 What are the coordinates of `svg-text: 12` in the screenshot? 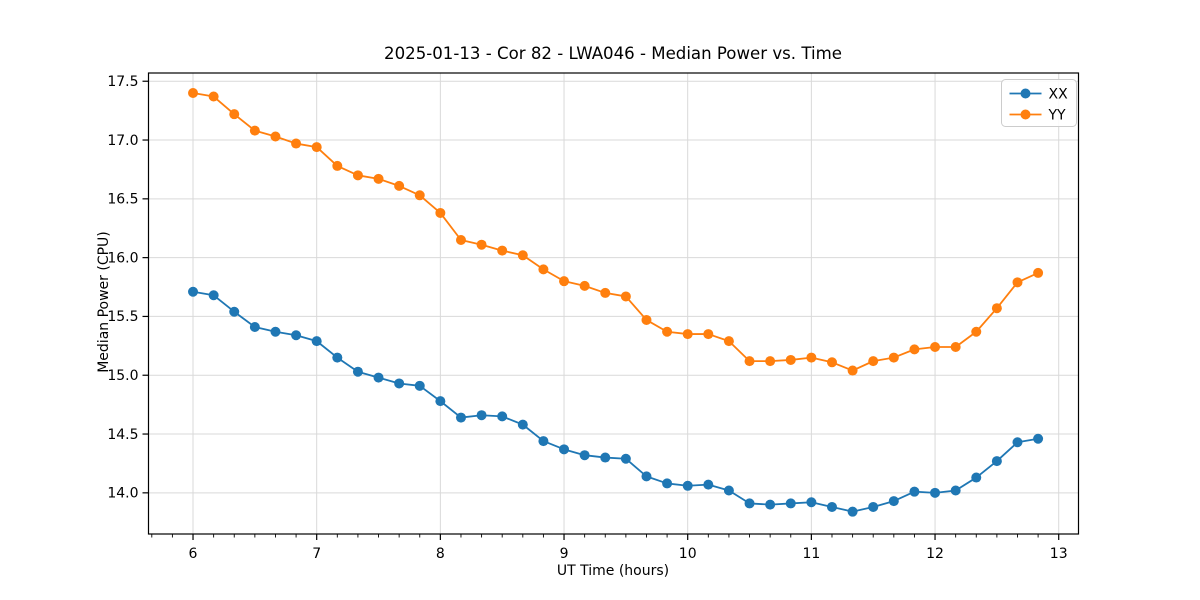 It's located at (935, 554).